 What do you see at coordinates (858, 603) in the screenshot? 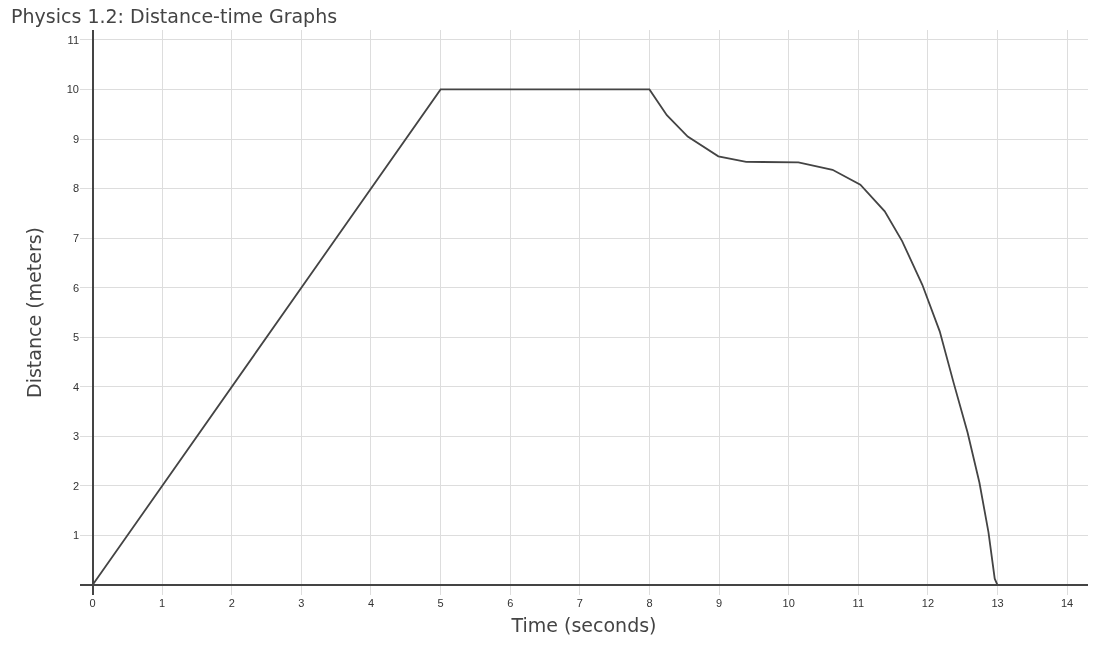
I see `x-tick-label: 11` at bounding box center [858, 603].